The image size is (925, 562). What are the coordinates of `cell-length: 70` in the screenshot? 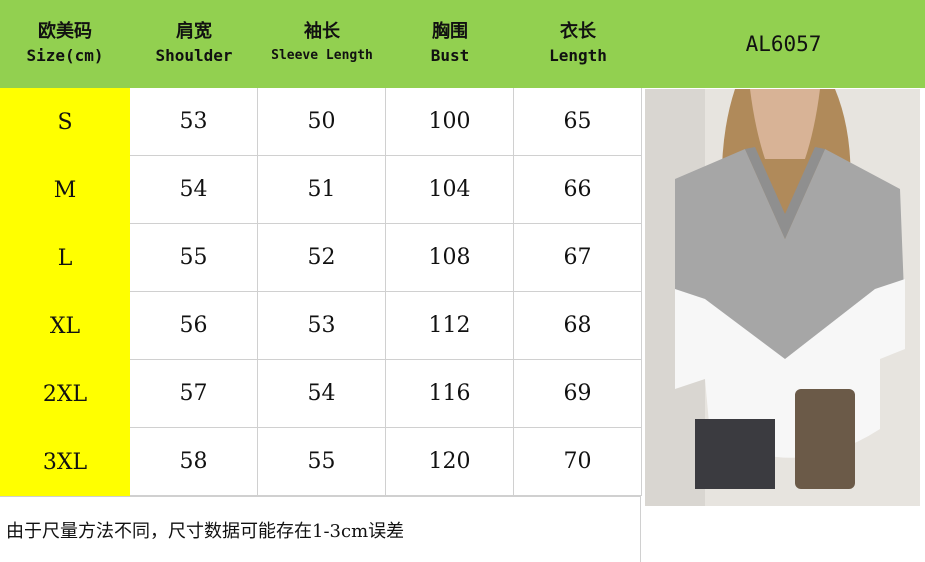 It's located at (578, 462).